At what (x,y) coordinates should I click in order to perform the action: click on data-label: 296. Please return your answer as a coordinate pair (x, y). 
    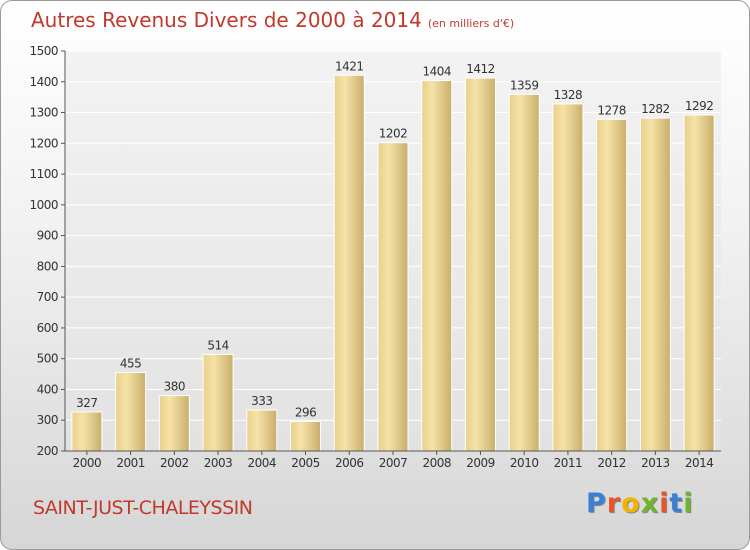
    Looking at the image, I should click on (305, 412).